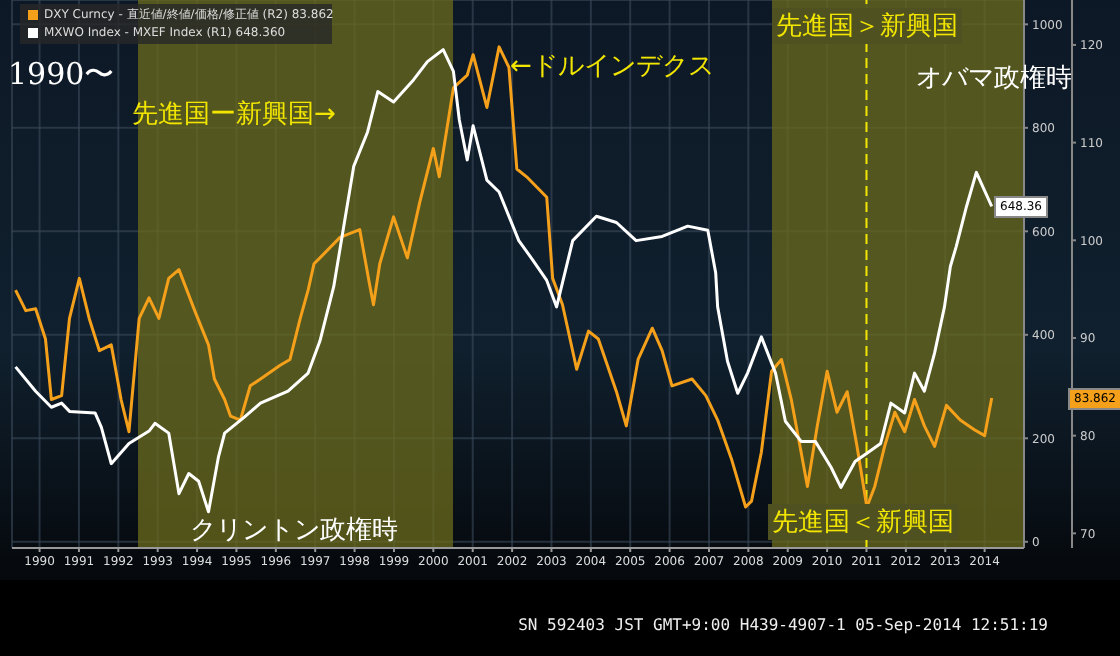  Describe the element at coordinates (783, 625) in the screenshot. I see `text: SN 592403 JST GMT+9:00 H439-4907-1 05-Sep-2014 12:51:19` at that location.